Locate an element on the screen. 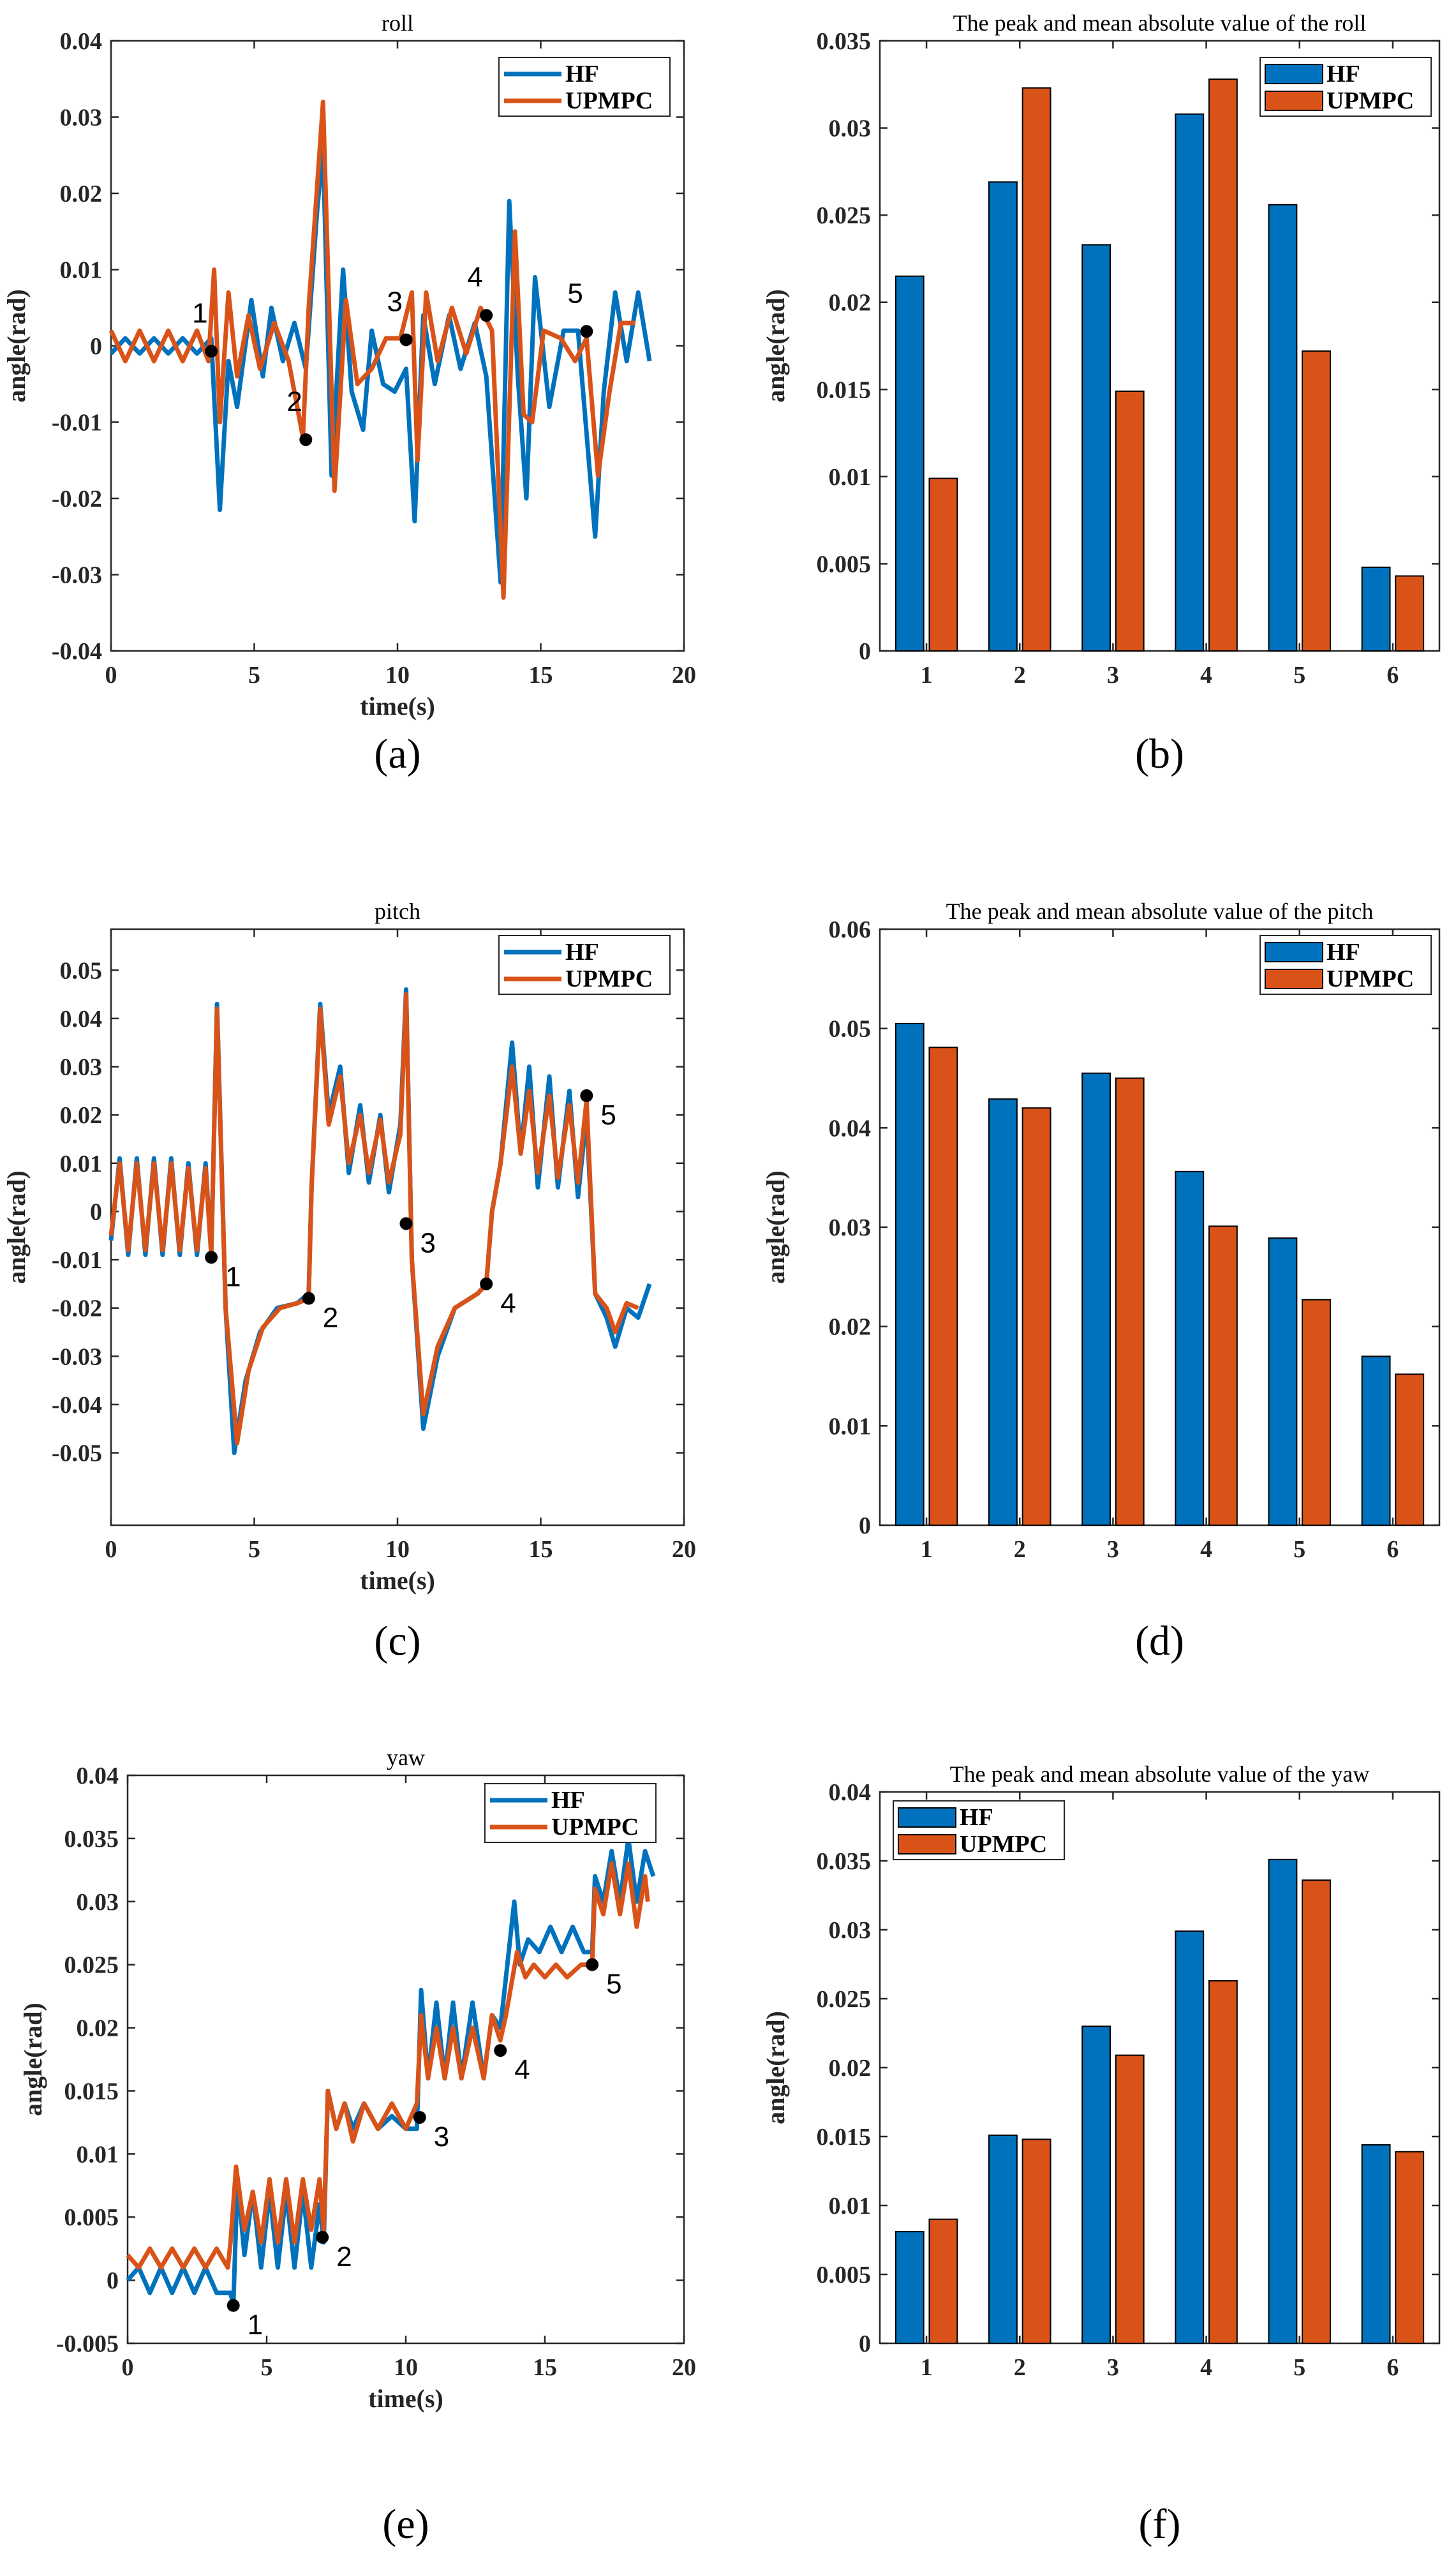 Image resolution: width=1456 pixels, height=2552 pixels. y-tick-label: 0.035 is located at coordinates (91, 1839).